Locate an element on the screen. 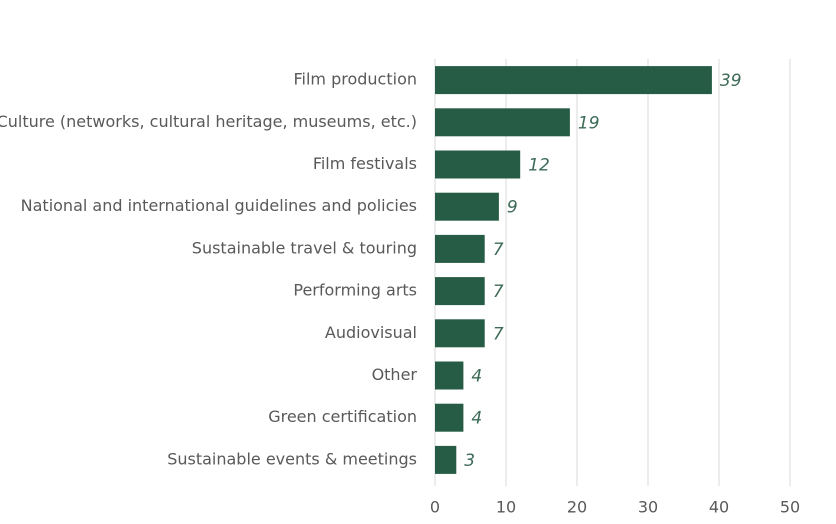 This screenshot has width=836, height=524. y-tick-label: Audiovisual is located at coordinates (371, 332).